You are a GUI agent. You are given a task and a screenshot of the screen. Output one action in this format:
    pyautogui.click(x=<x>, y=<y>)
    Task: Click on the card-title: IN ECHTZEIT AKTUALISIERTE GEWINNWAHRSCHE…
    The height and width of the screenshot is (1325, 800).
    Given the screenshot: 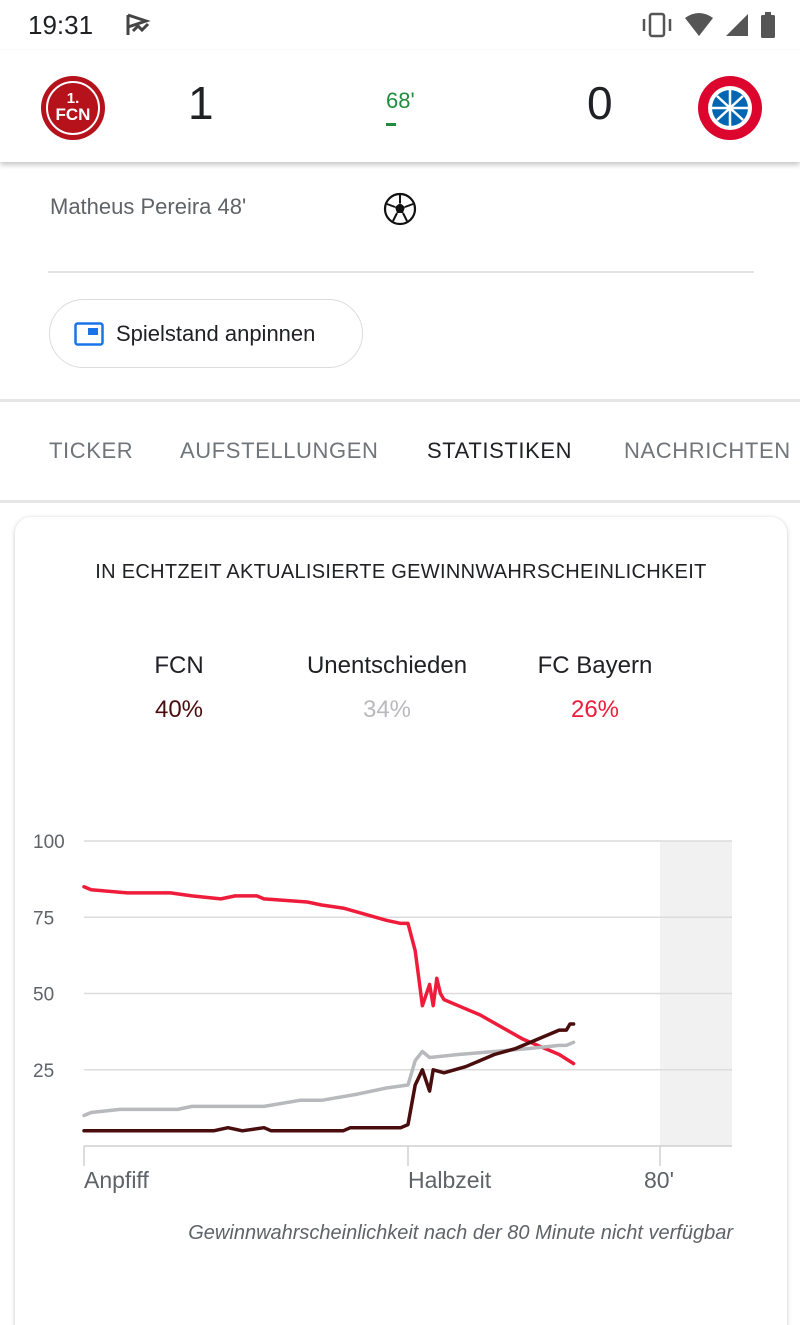 What is the action you would take?
    pyautogui.click(x=401, y=572)
    